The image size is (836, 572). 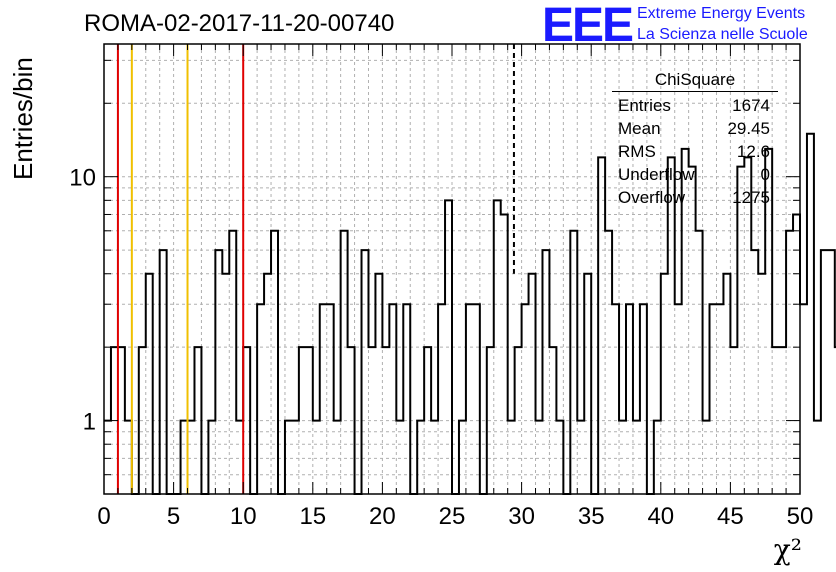 I want to click on stats-row-rms: RMS 12.6, so click(x=695, y=151).